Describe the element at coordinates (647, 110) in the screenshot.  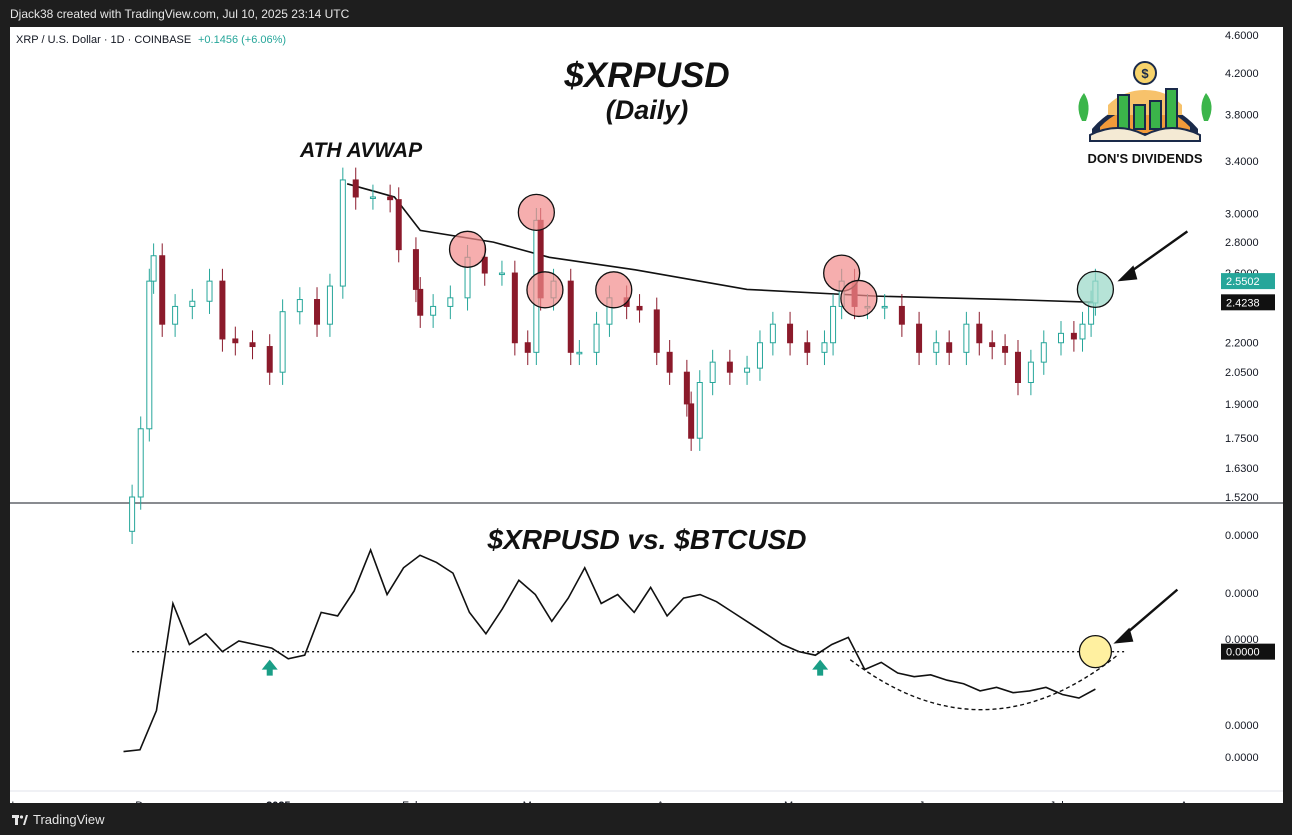
I see `chart-subtitle: (Daily)` at that location.